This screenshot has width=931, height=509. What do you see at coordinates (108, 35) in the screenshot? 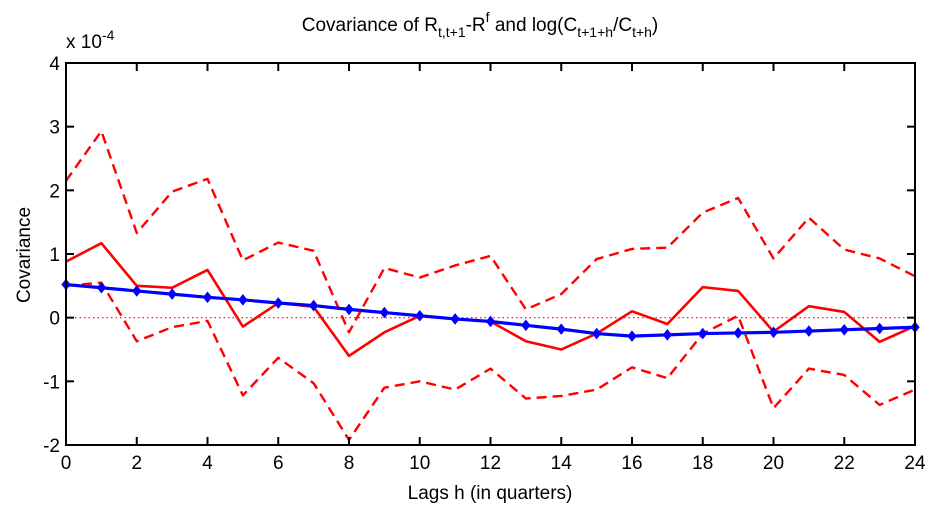
I see `exponent-power: -4` at bounding box center [108, 35].